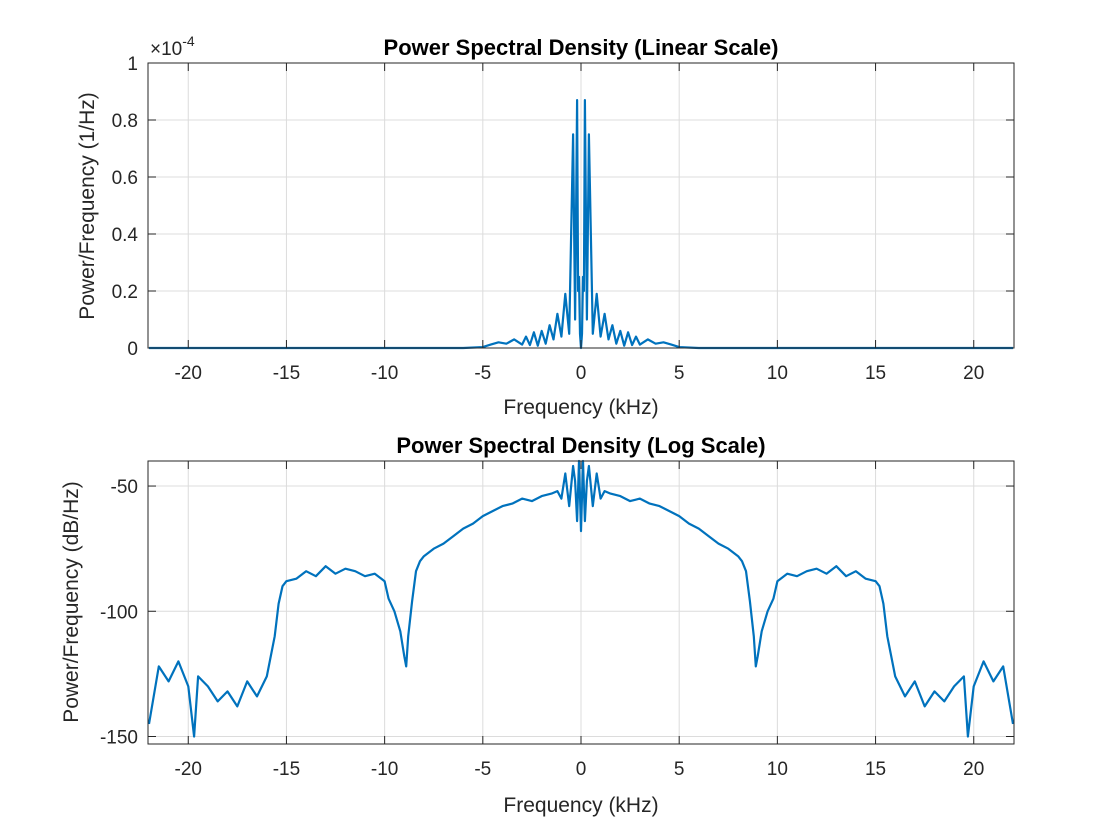  What do you see at coordinates (132, 64) in the screenshot?
I see `linear-plot-y-tick-label: 1` at bounding box center [132, 64].